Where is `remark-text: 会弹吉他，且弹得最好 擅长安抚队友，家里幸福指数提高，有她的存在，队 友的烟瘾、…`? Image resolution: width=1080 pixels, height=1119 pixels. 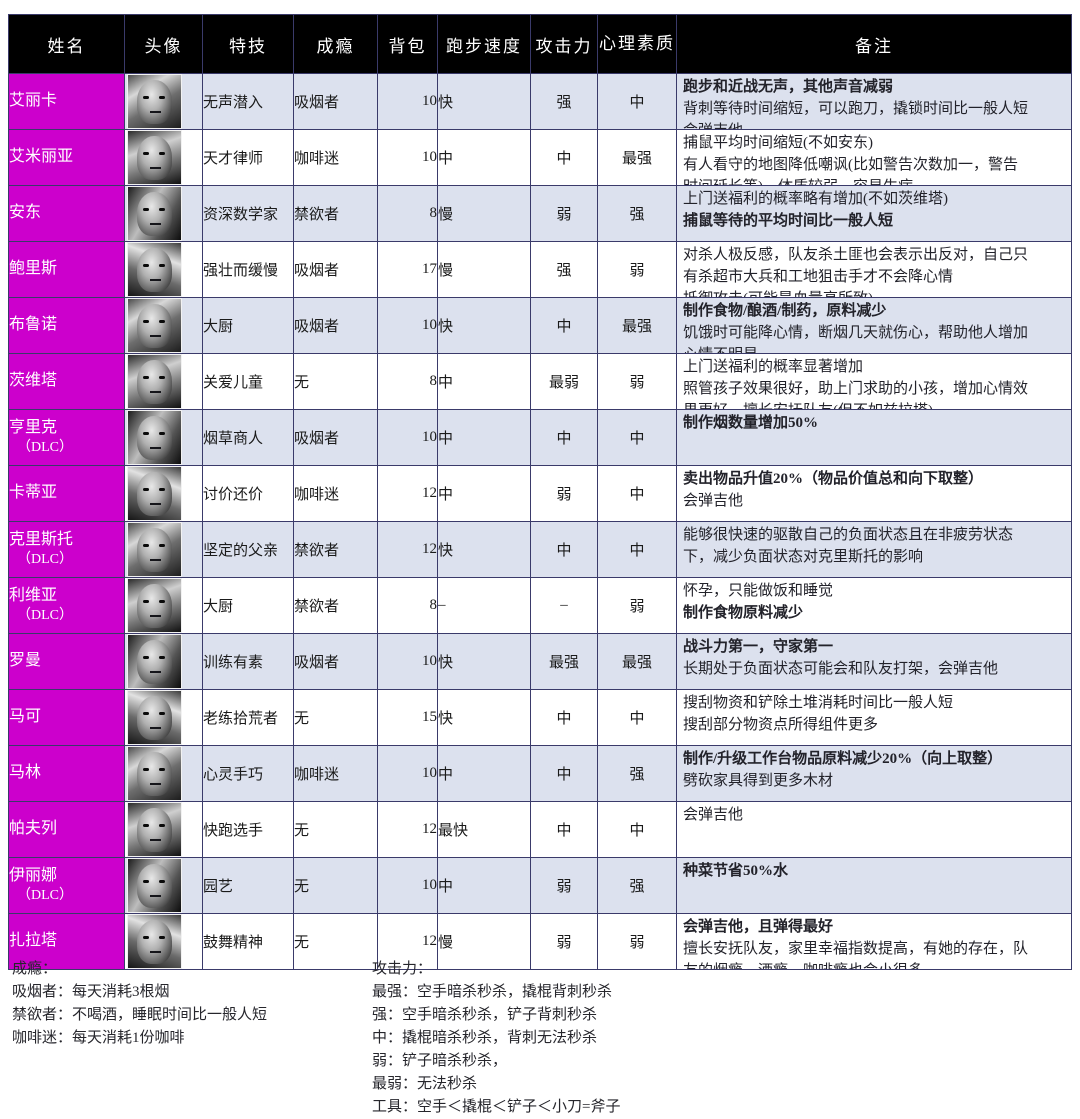 remark-text: 会弹吉他，且弹得最好 擅长安抚队友，家里幸福指数提高，有她的存在，队 友的烟瘾、… is located at coordinates (856, 944).